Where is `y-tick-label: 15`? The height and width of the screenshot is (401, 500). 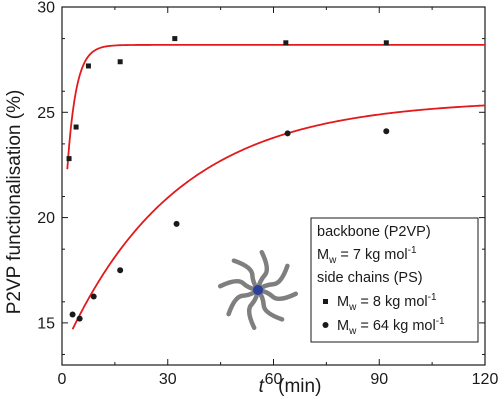 y-tick-label: 15 is located at coordinates (46, 323).